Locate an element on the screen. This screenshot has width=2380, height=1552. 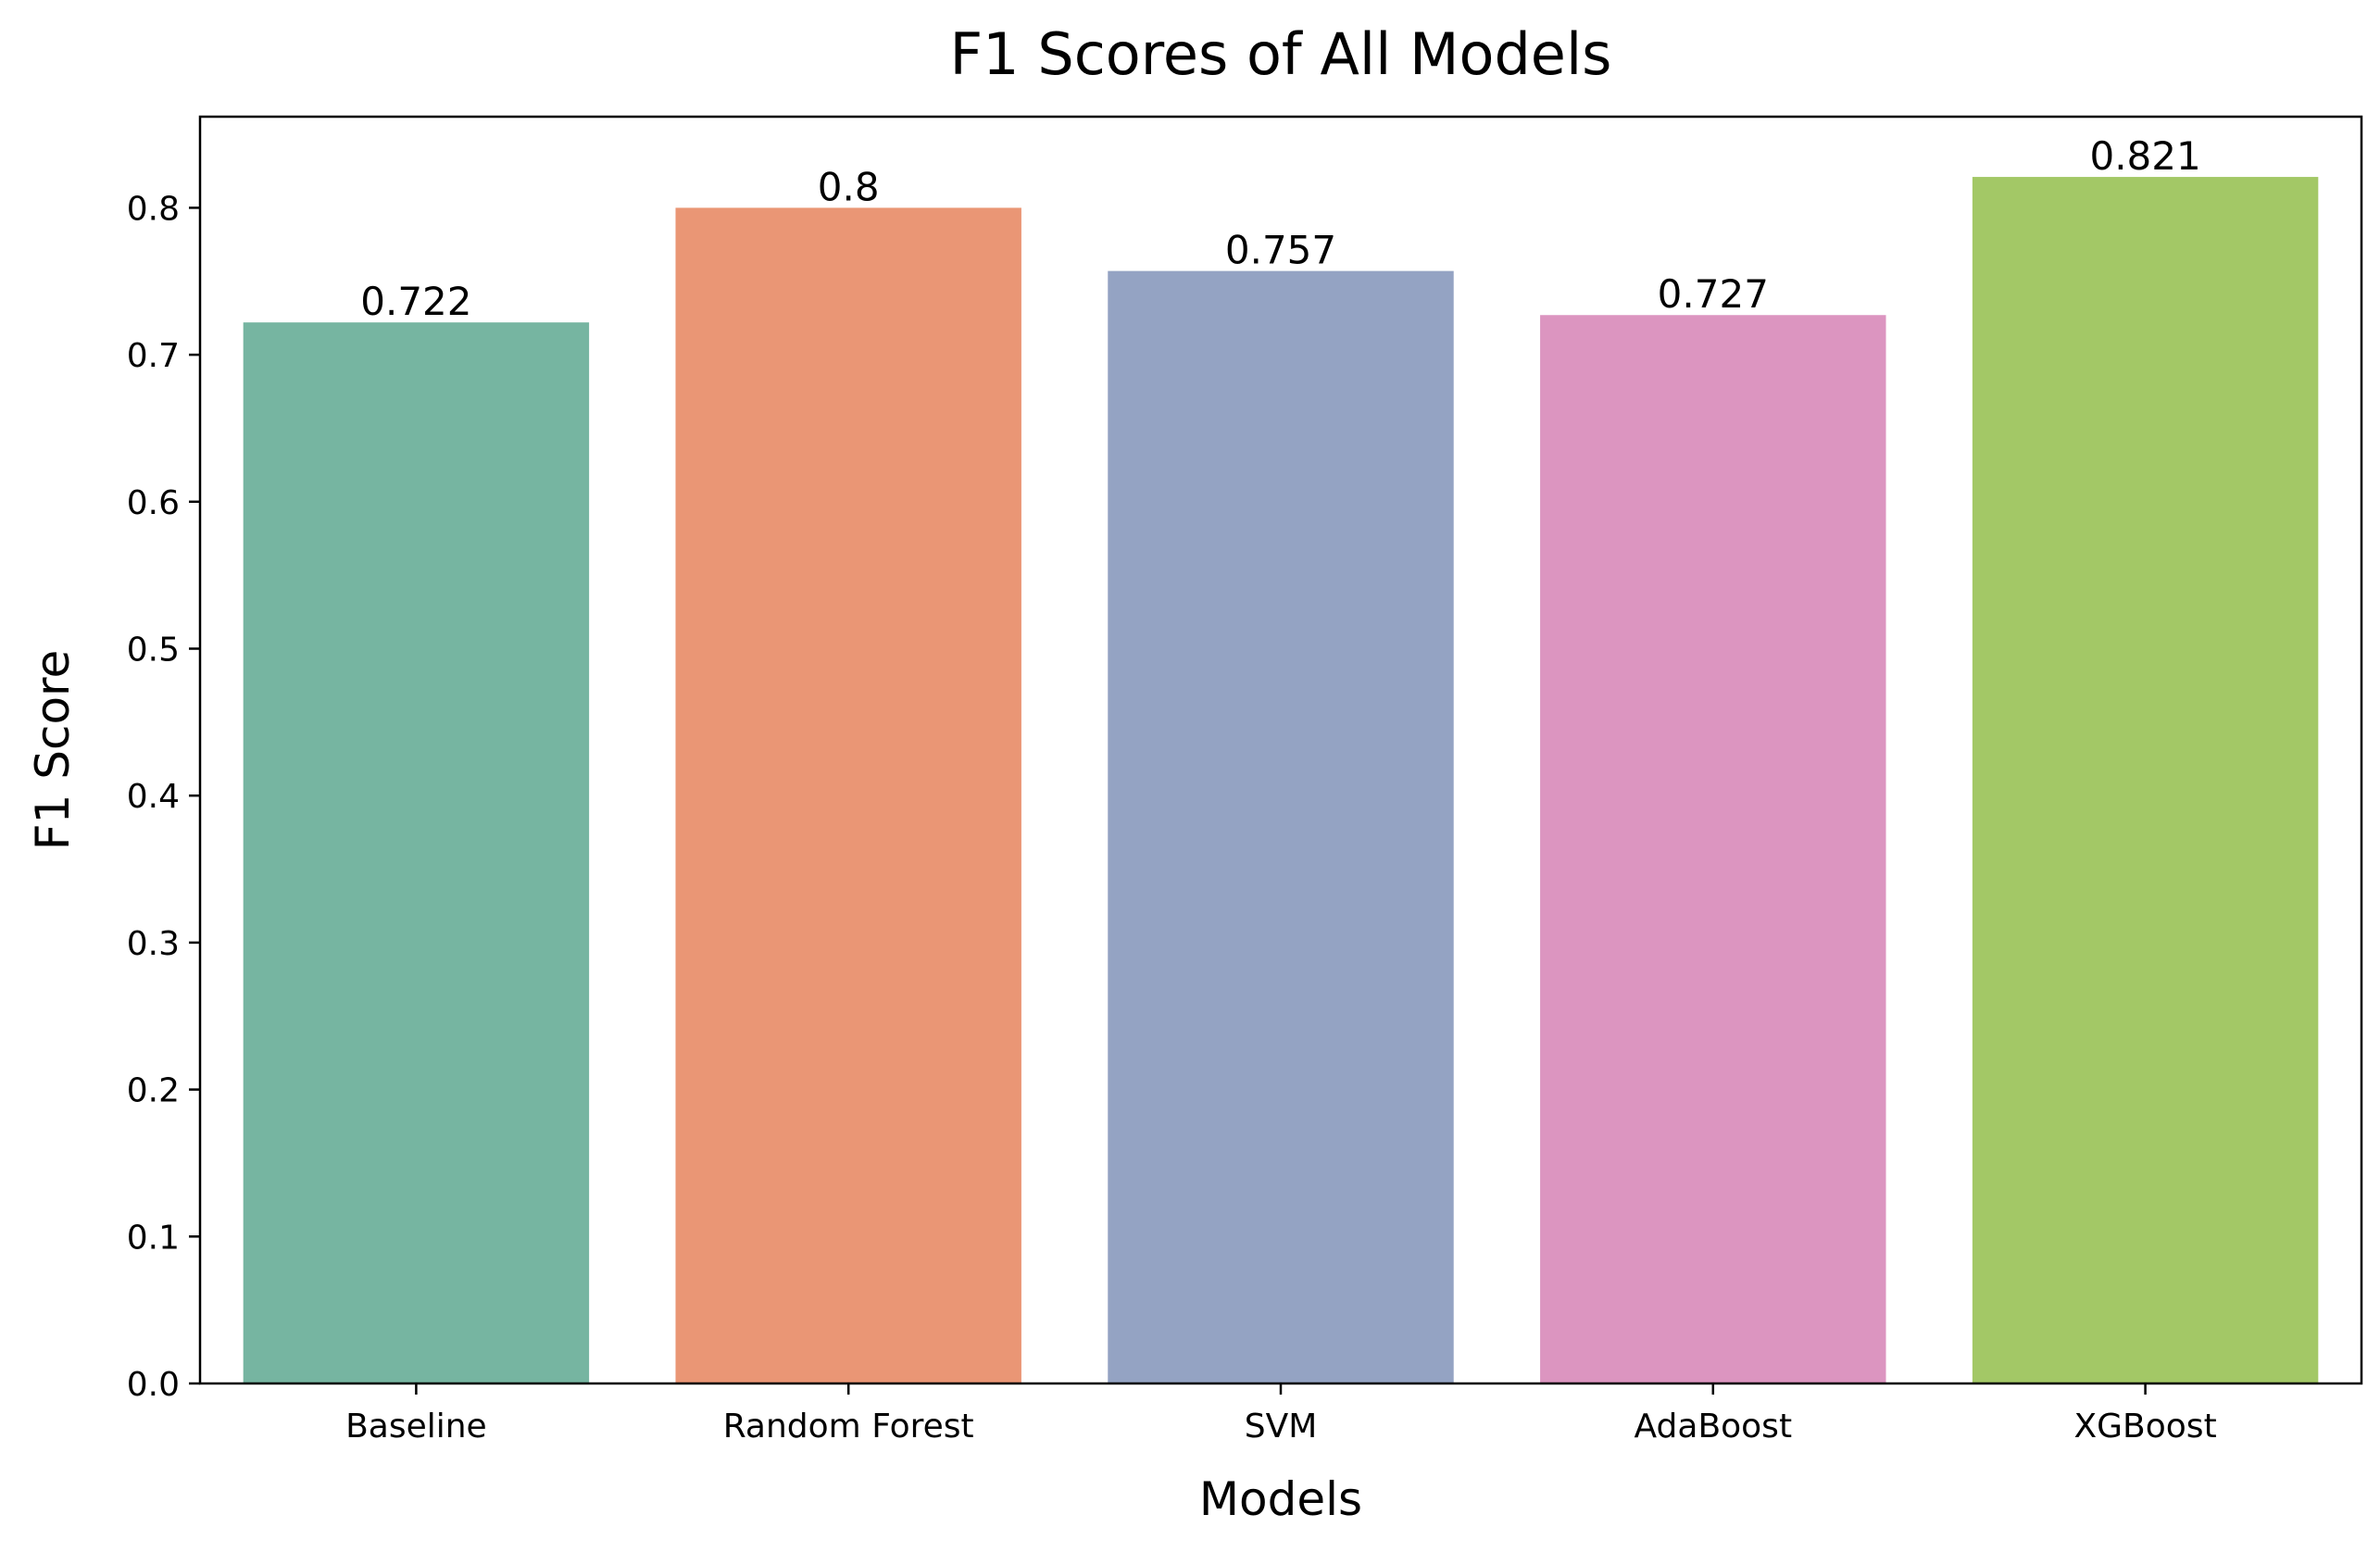
bar-adaboost is located at coordinates (1713, 849).